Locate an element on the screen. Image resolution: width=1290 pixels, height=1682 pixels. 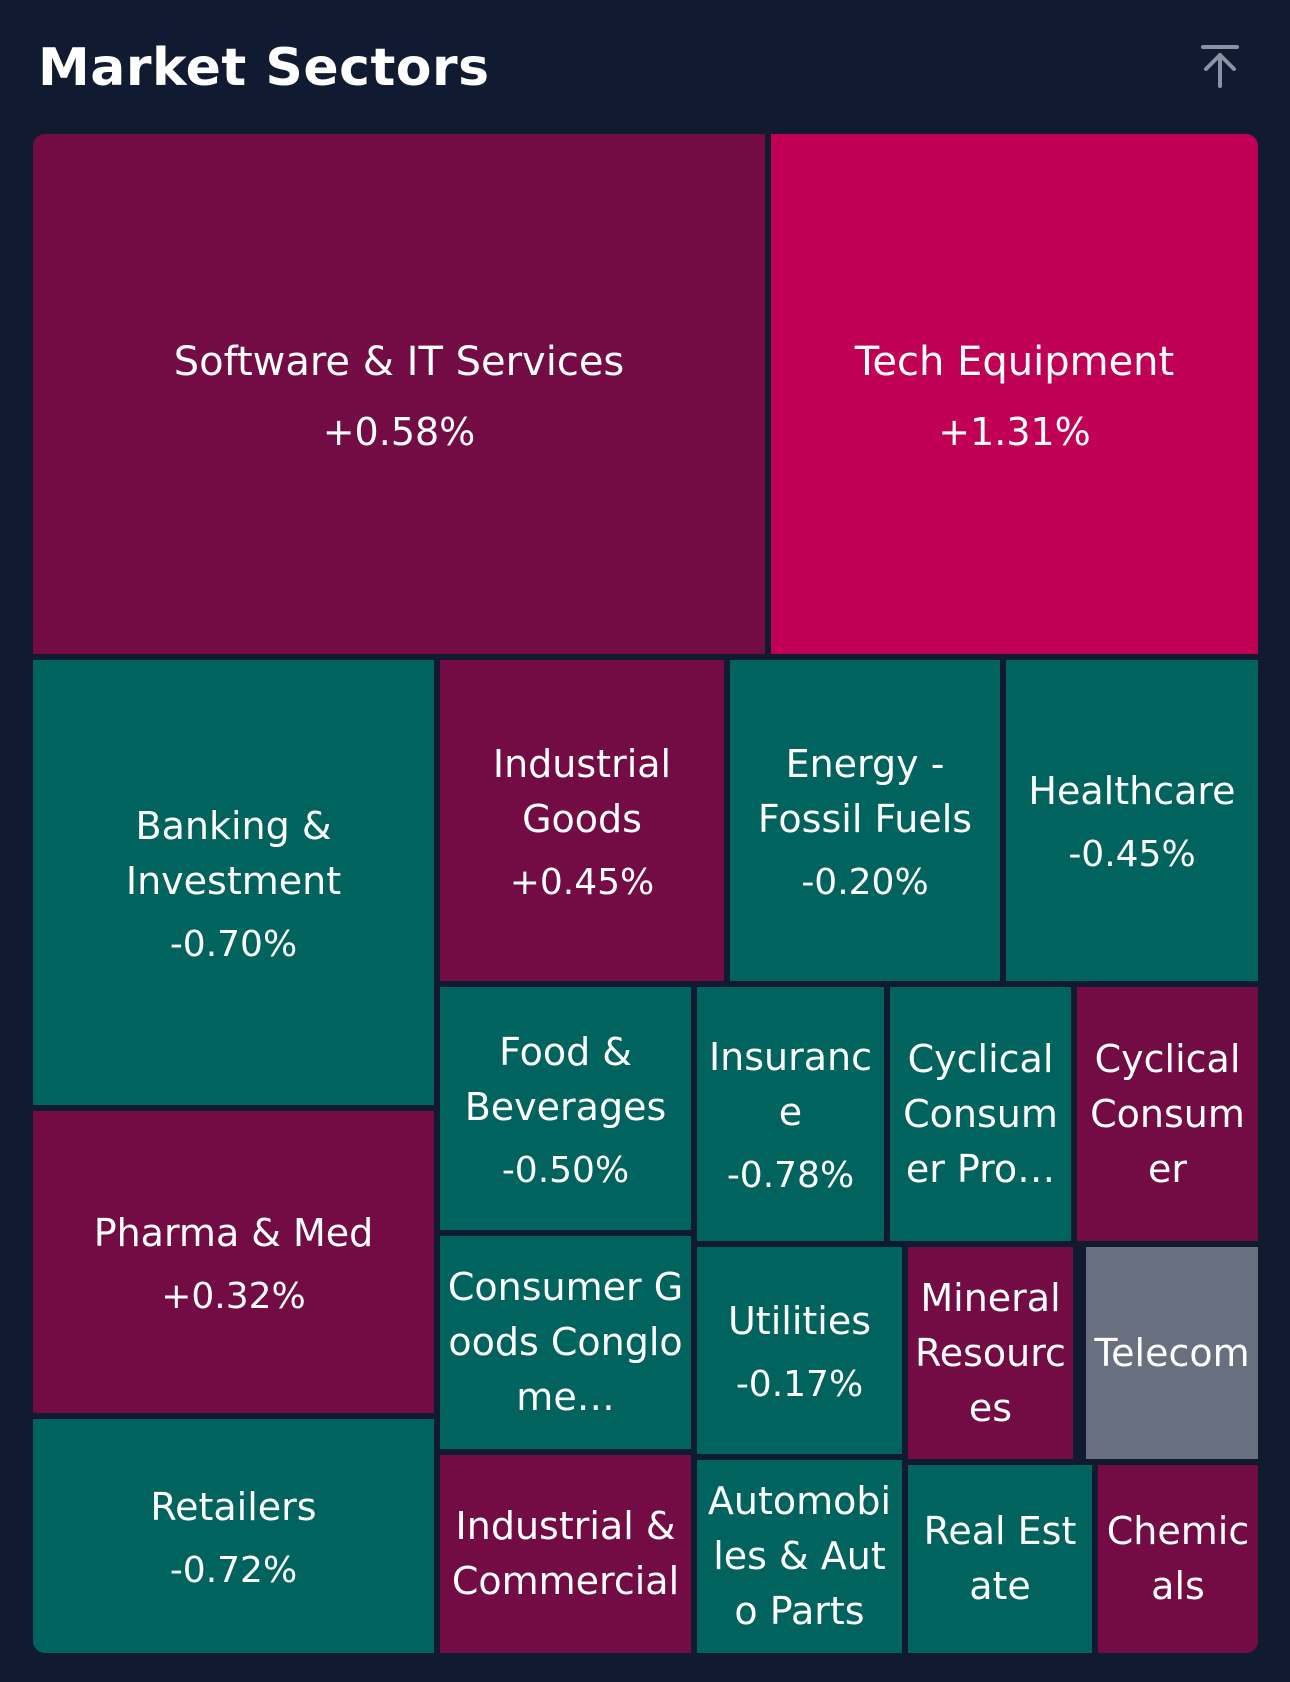
tile-name: Automobiles & Auto Parts is located at coordinates (799, 1556).